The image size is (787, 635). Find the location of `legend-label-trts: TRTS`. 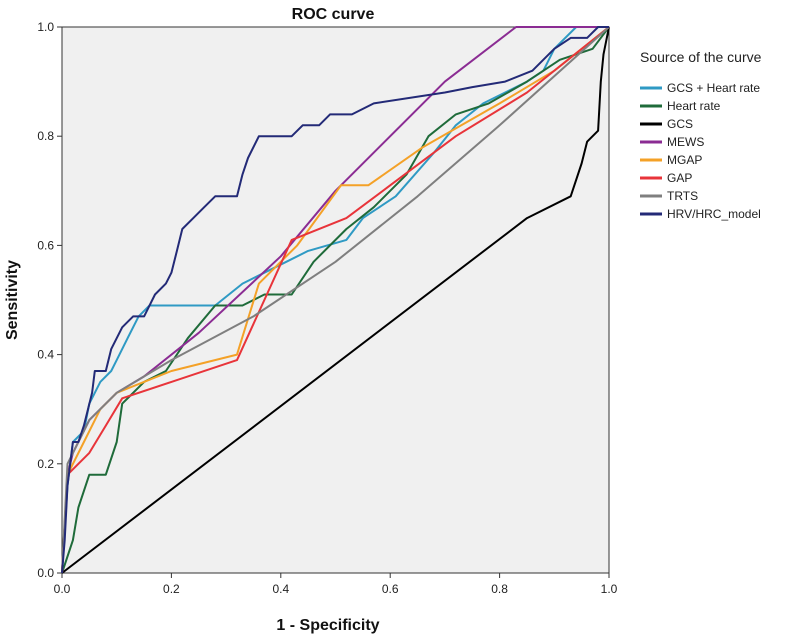

legend-label-trts: TRTS is located at coordinates (682, 196).